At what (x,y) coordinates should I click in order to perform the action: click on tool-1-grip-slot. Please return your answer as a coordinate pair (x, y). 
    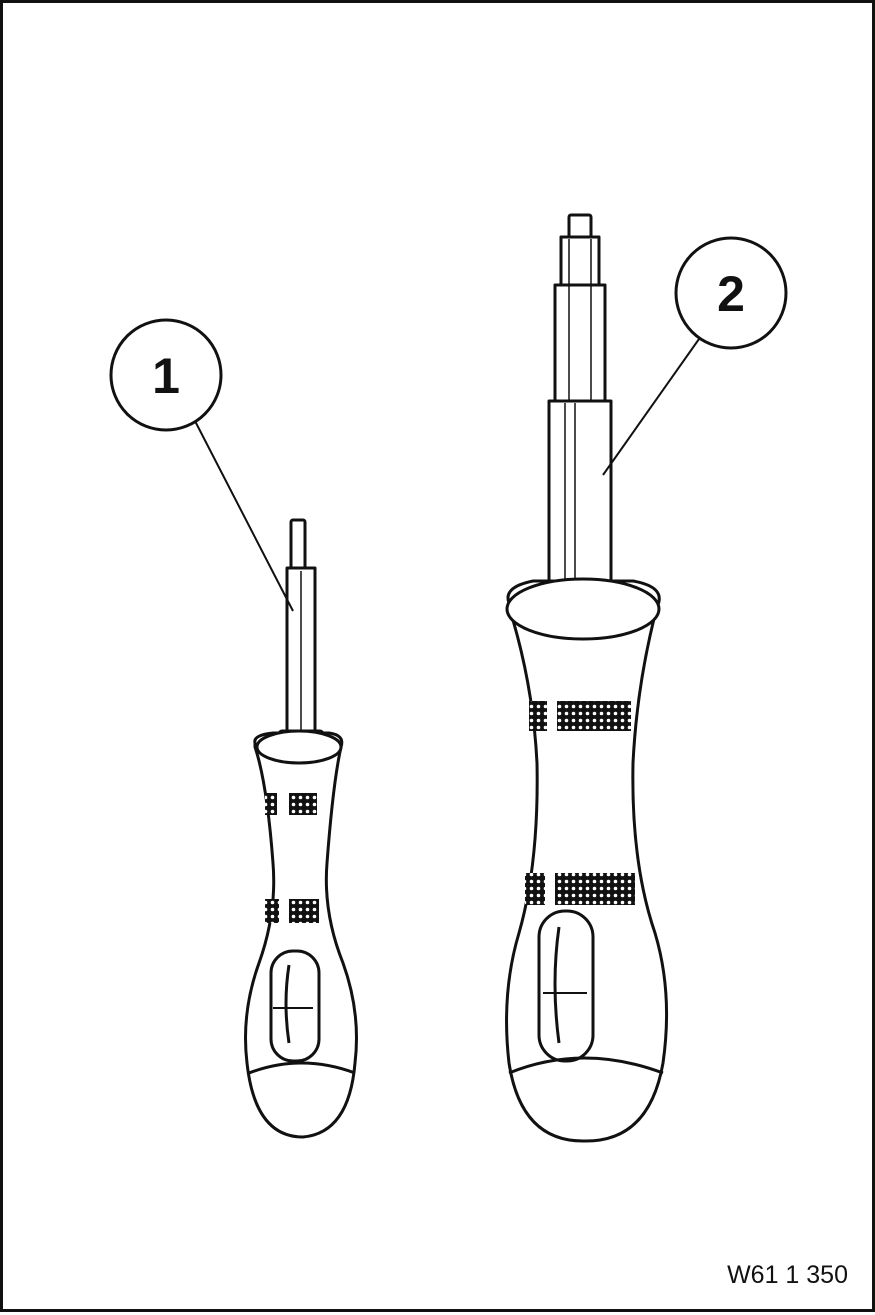
    Looking at the image, I should click on (295, 1006).